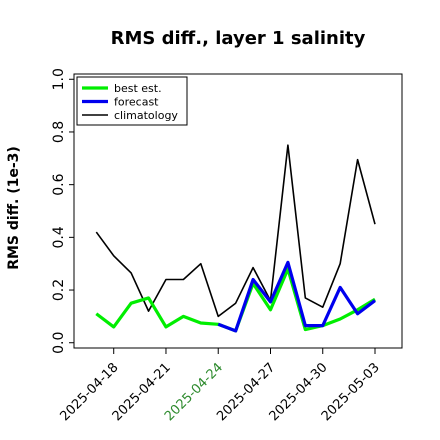 The height and width of the screenshot is (440, 440). I want to click on legend-label: best est., so click(138, 88).